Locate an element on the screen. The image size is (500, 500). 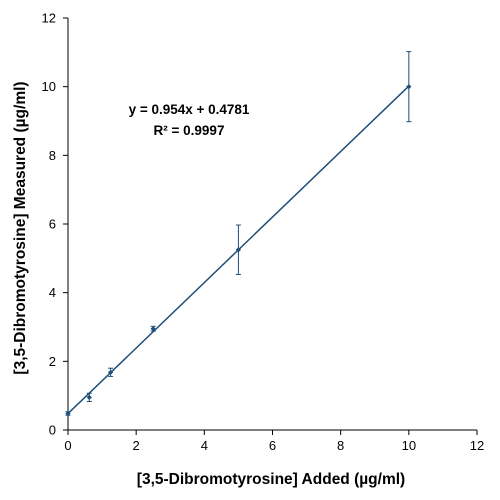
y-tick-label: 4 is located at coordinates (52, 292).